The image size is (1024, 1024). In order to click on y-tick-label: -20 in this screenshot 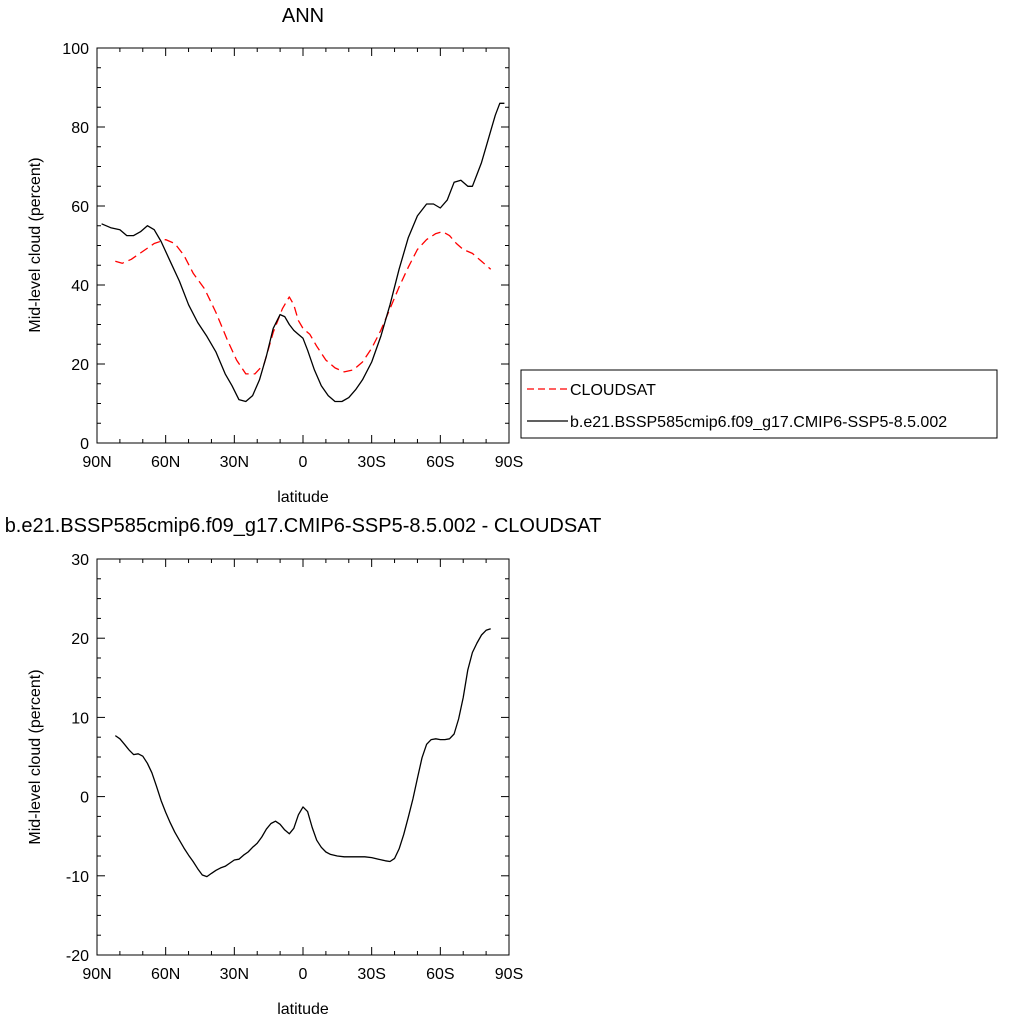, I will do `click(77, 956)`.